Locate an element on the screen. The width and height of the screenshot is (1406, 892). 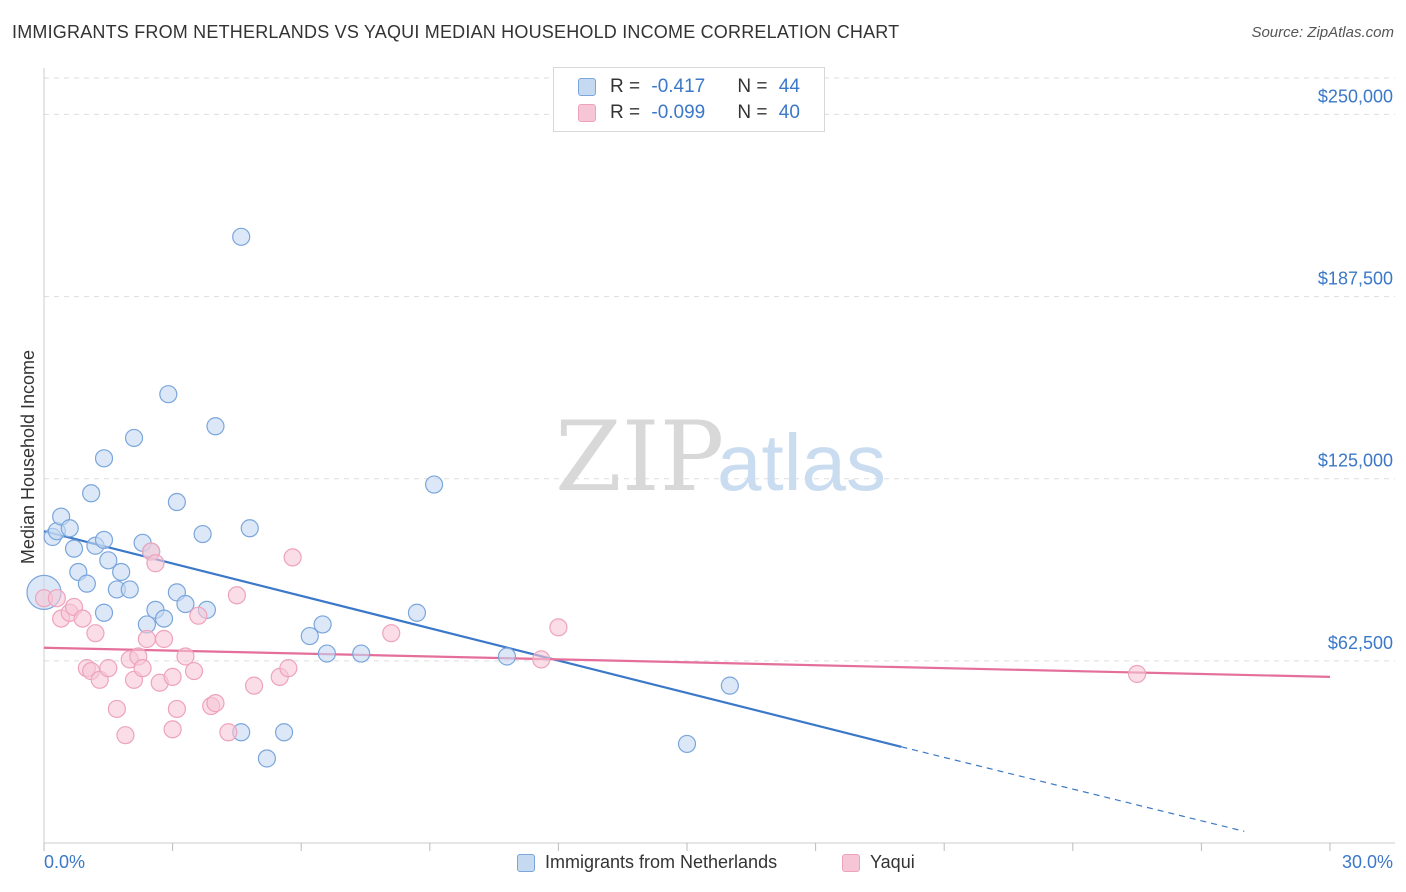
legend-item-yaqui: Yaqui is located at coordinates (878, 862).